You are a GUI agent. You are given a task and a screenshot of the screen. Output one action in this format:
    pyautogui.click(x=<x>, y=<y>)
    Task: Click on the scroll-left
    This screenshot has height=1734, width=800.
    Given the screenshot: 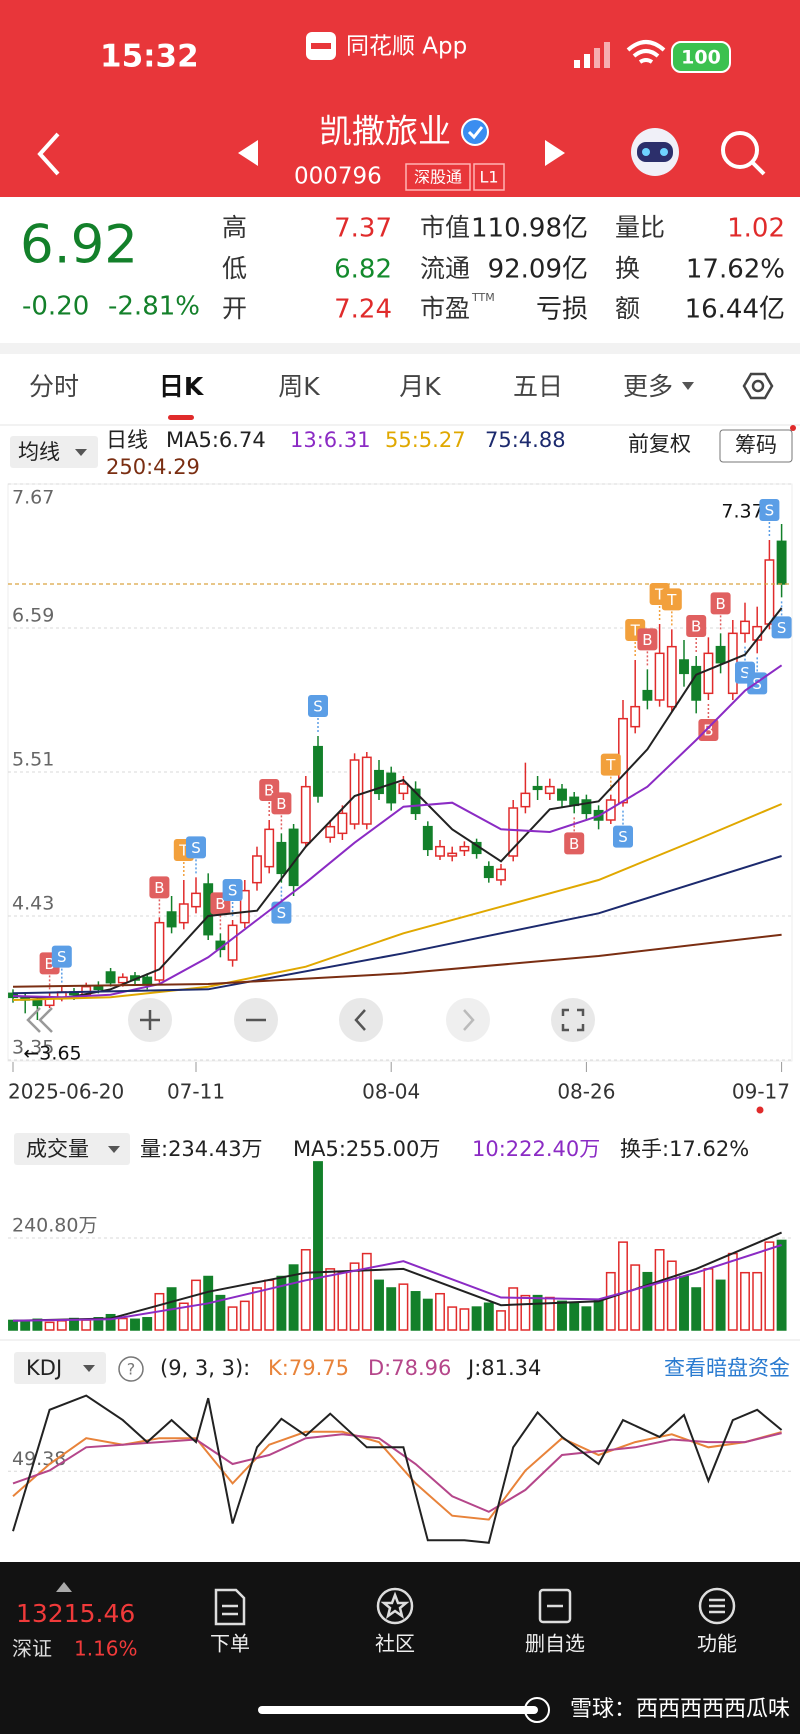 What is the action you would take?
    pyautogui.click(x=361, y=1020)
    